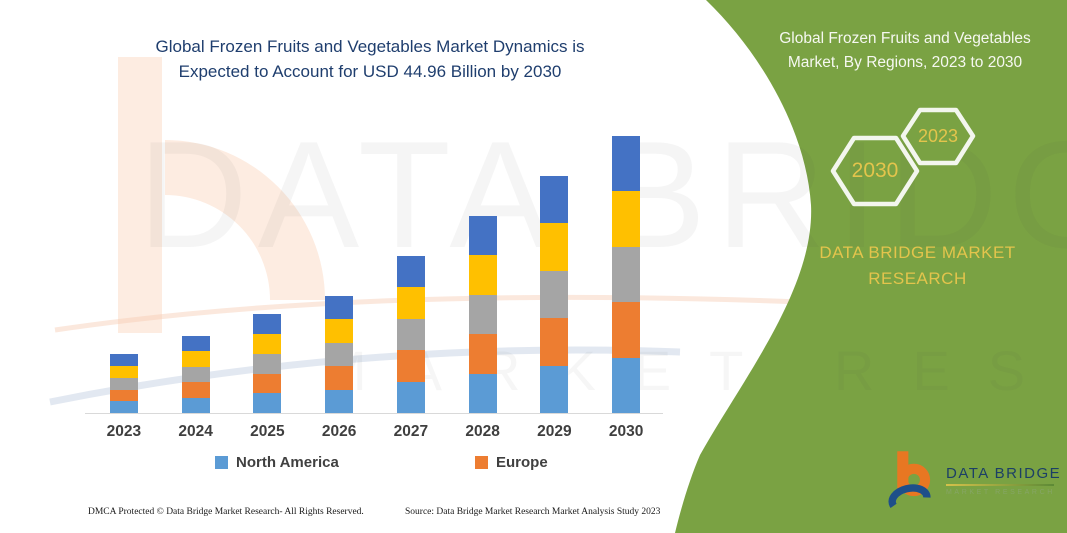  What do you see at coordinates (1004, 473) in the screenshot?
I see `logo-name-text: DATA BRIDGE` at bounding box center [1004, 473].